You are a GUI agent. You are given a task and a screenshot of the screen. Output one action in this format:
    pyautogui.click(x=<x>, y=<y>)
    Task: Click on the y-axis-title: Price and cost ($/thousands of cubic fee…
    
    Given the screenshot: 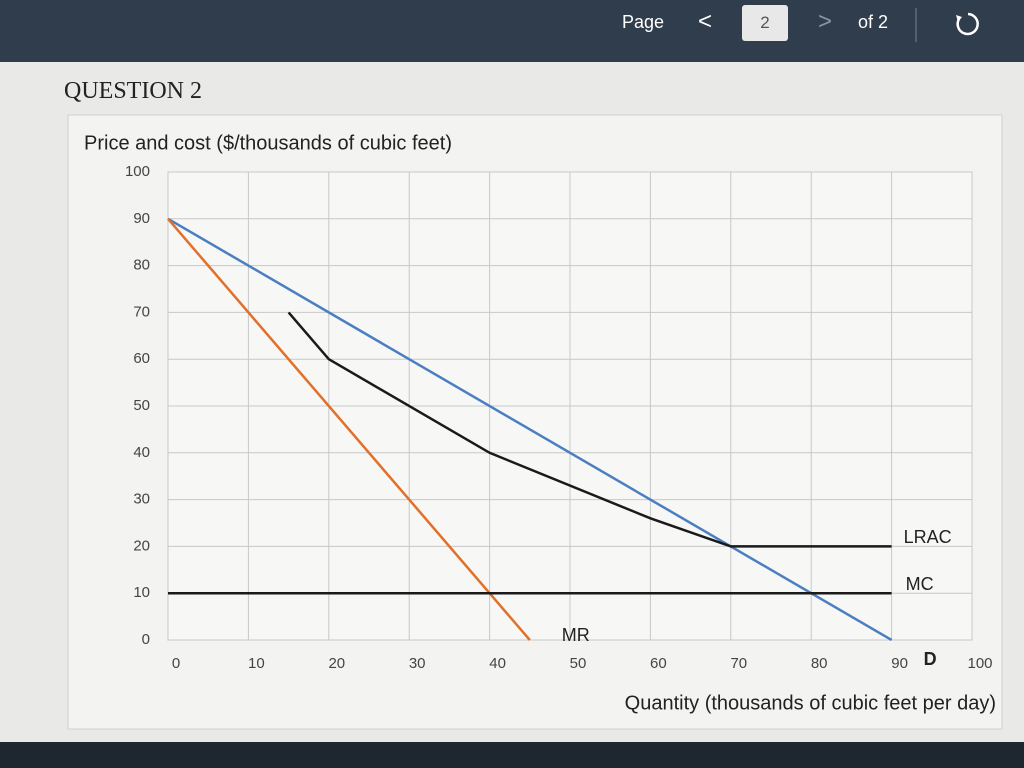 What is the action you would take?
    pyautogui.click(x=268, y=143)
    